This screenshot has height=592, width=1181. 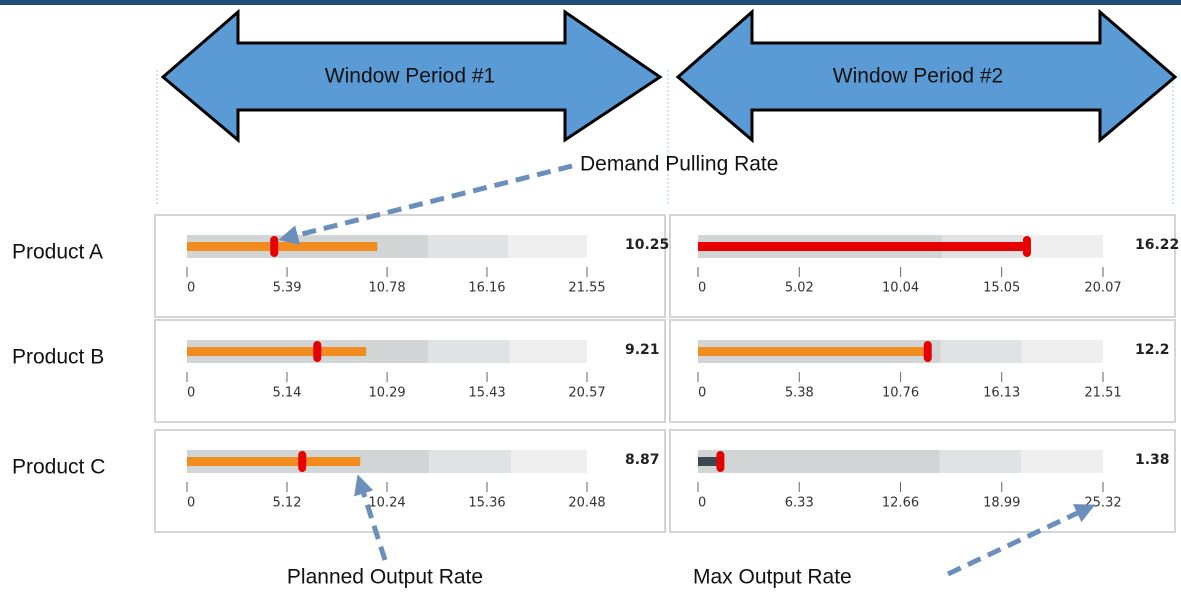 What do you see at coordinates (642, 460) in the screenshot?
I see `value-label: 8.87` at bounding box center [642, 460].